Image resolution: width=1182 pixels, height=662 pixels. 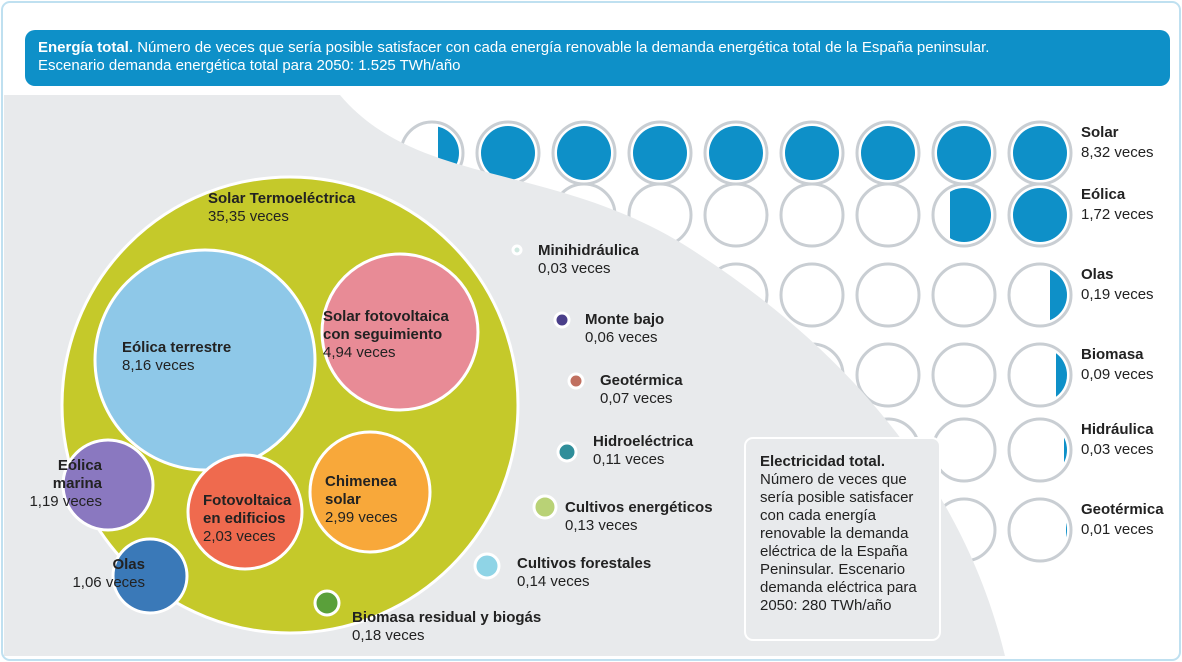 What do you see at coordinates (359, 352) in the screenshot?
I see `bubble-value: 4,94 veces` at bounding box center [359, 352].